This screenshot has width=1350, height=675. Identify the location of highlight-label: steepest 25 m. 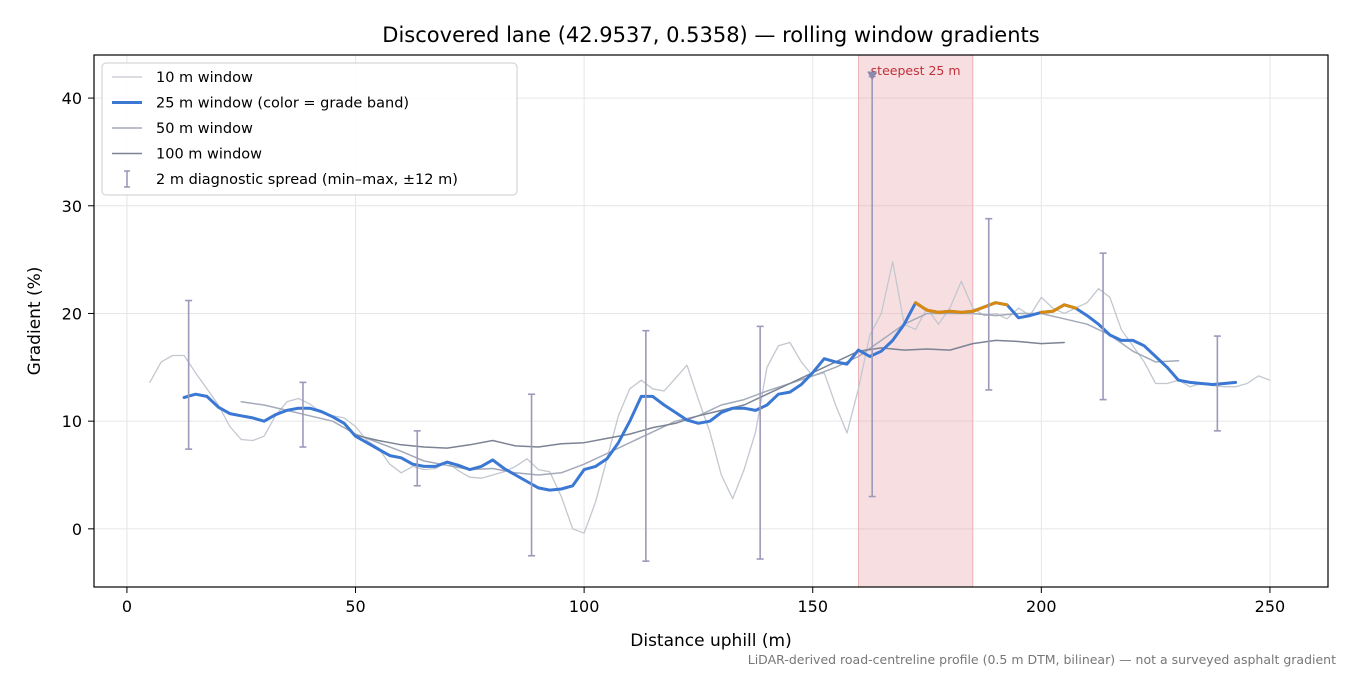
(916, 70).